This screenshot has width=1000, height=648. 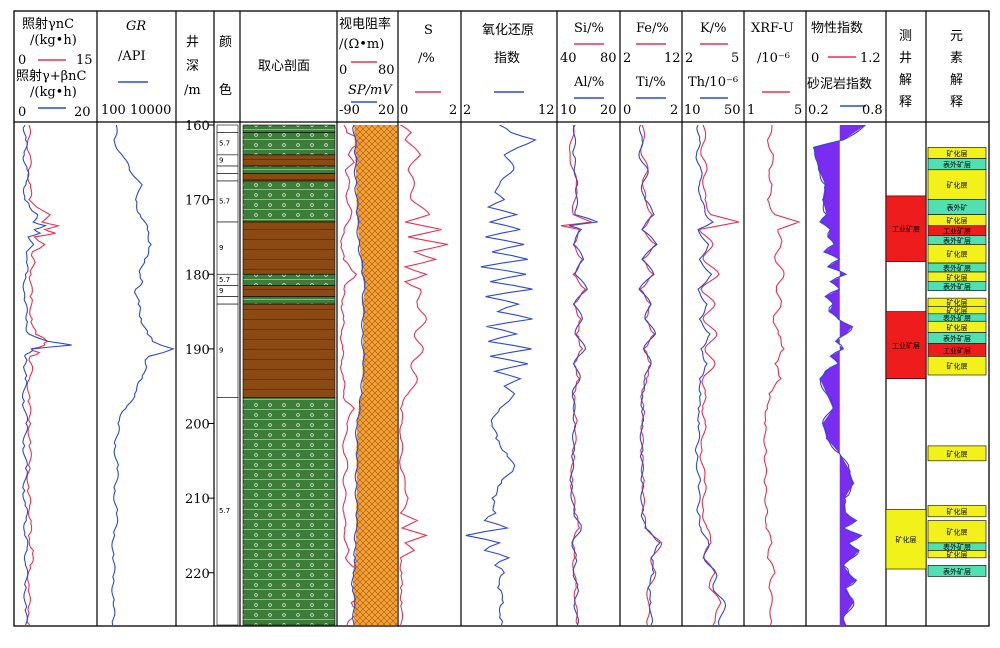 What do you see at coordinates (225, 66) in the screenshot?
I see `header-color: 颜 色` at bounding box center [225, 66].